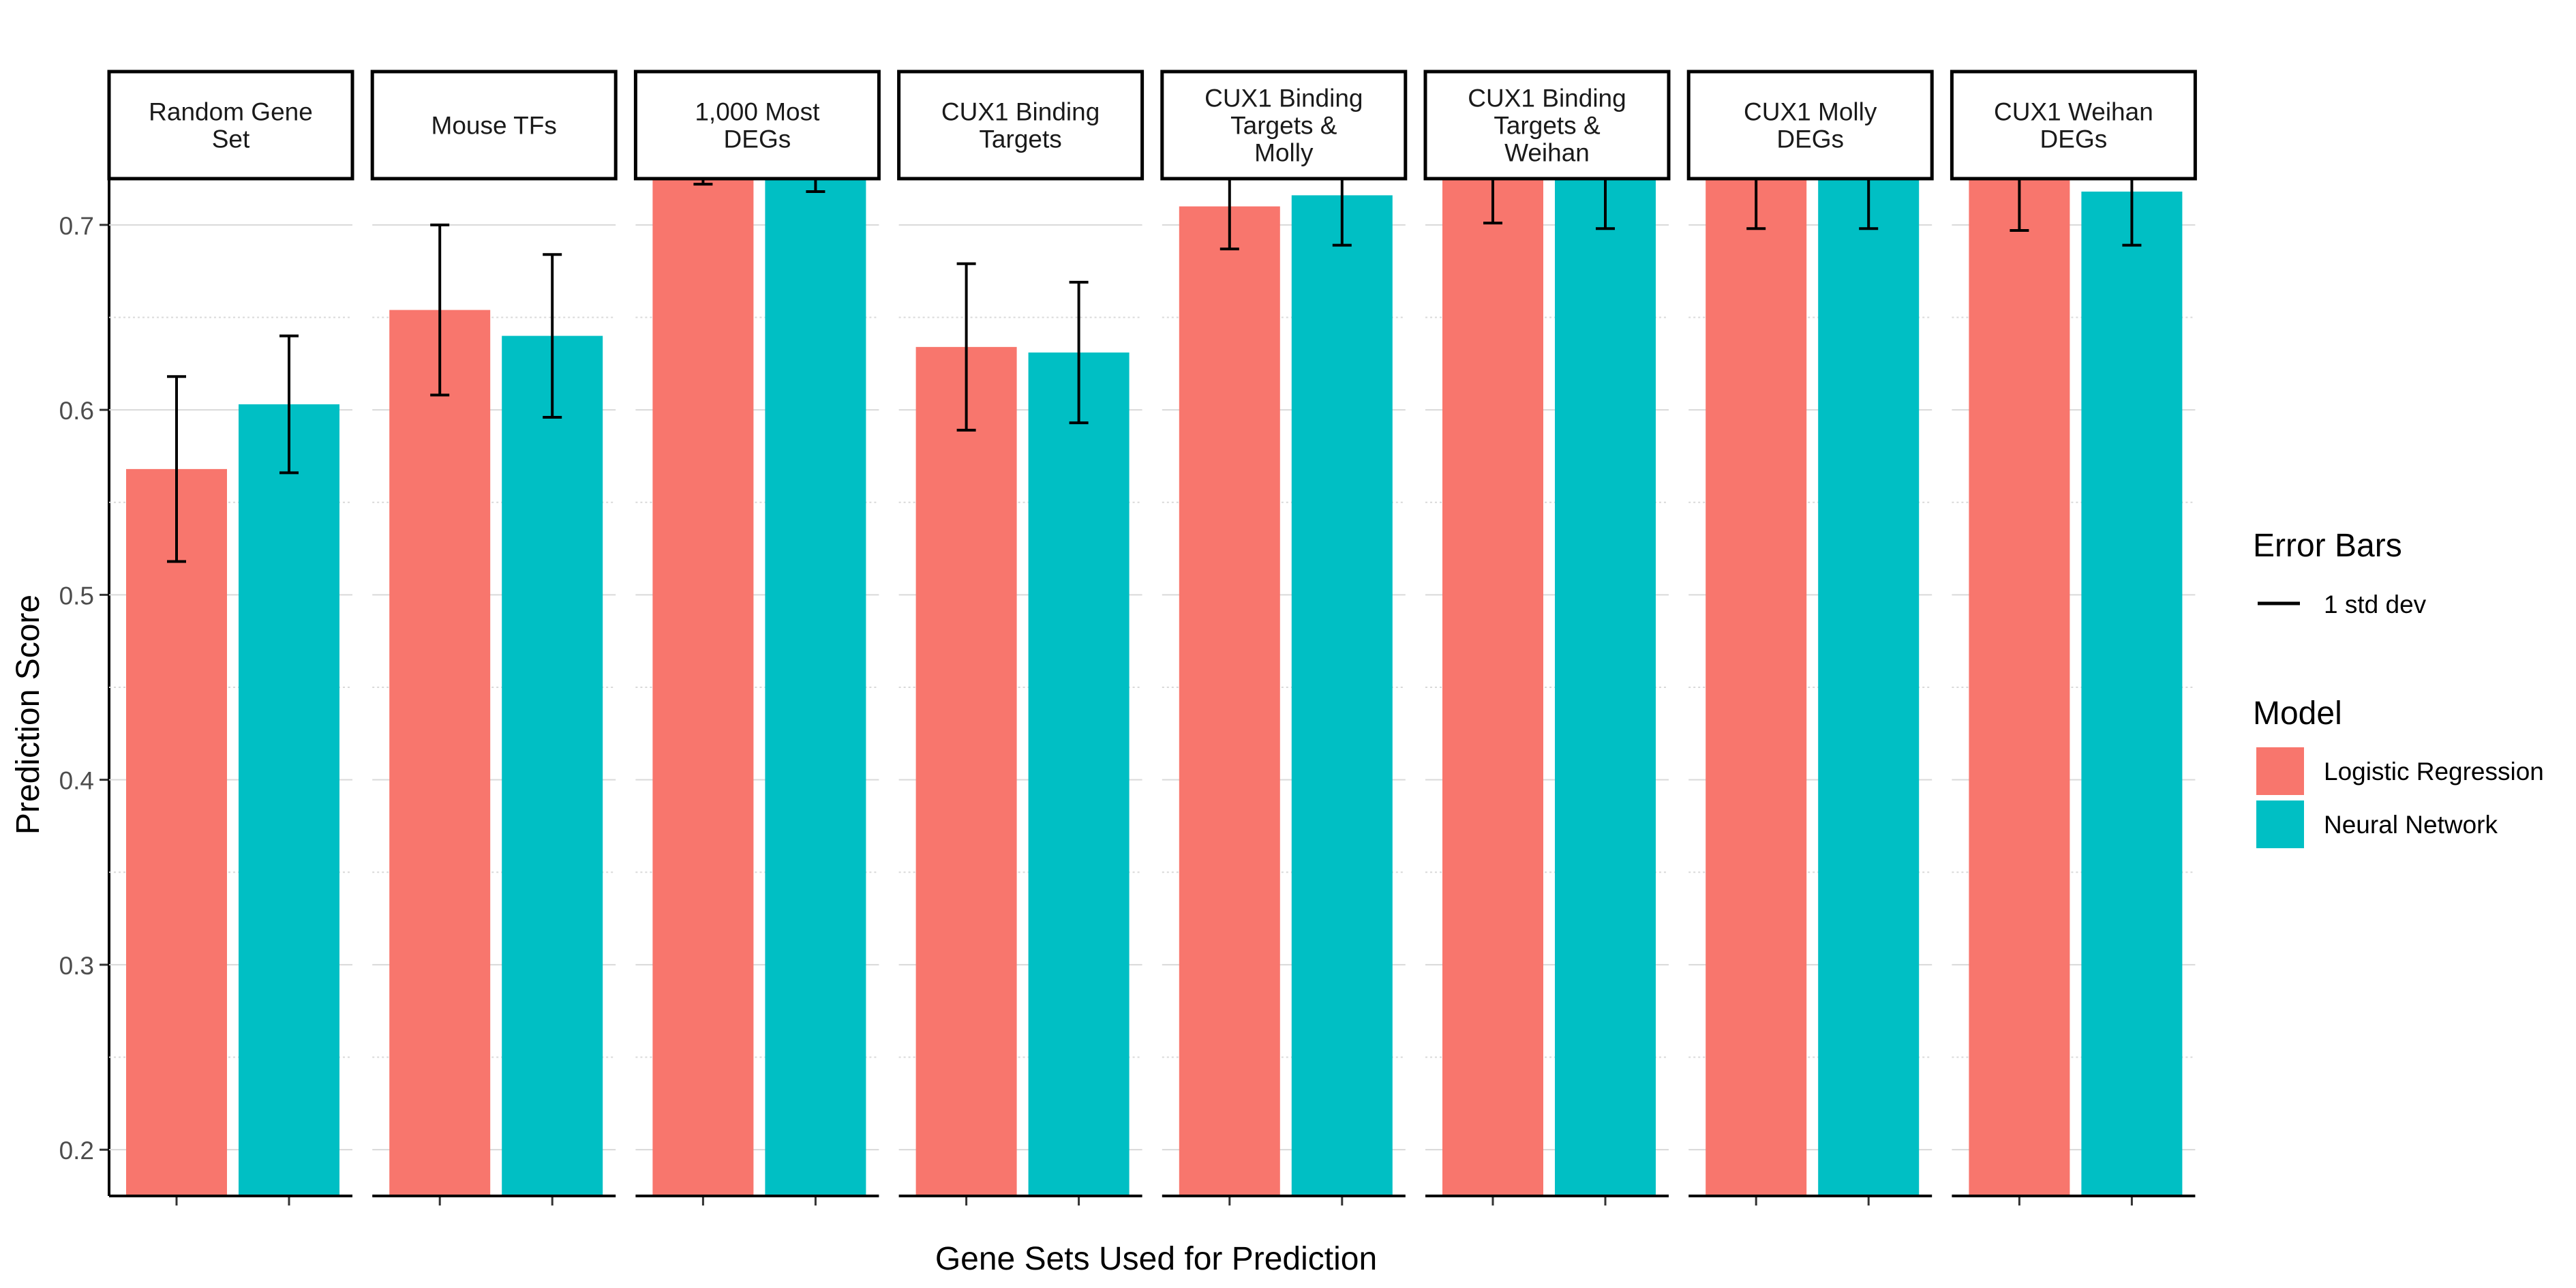 This screenshot has height=1288, width=2576. I want to click on facet-strip: Mouse TFs, so click(494, 125).